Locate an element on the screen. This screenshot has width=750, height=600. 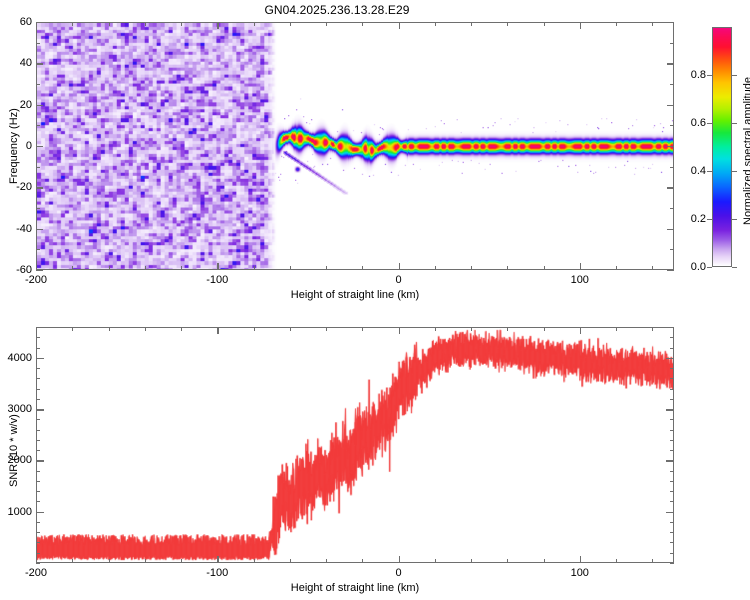
spectrogram-xtick-label: 0 is located at coordinates (398, 280).